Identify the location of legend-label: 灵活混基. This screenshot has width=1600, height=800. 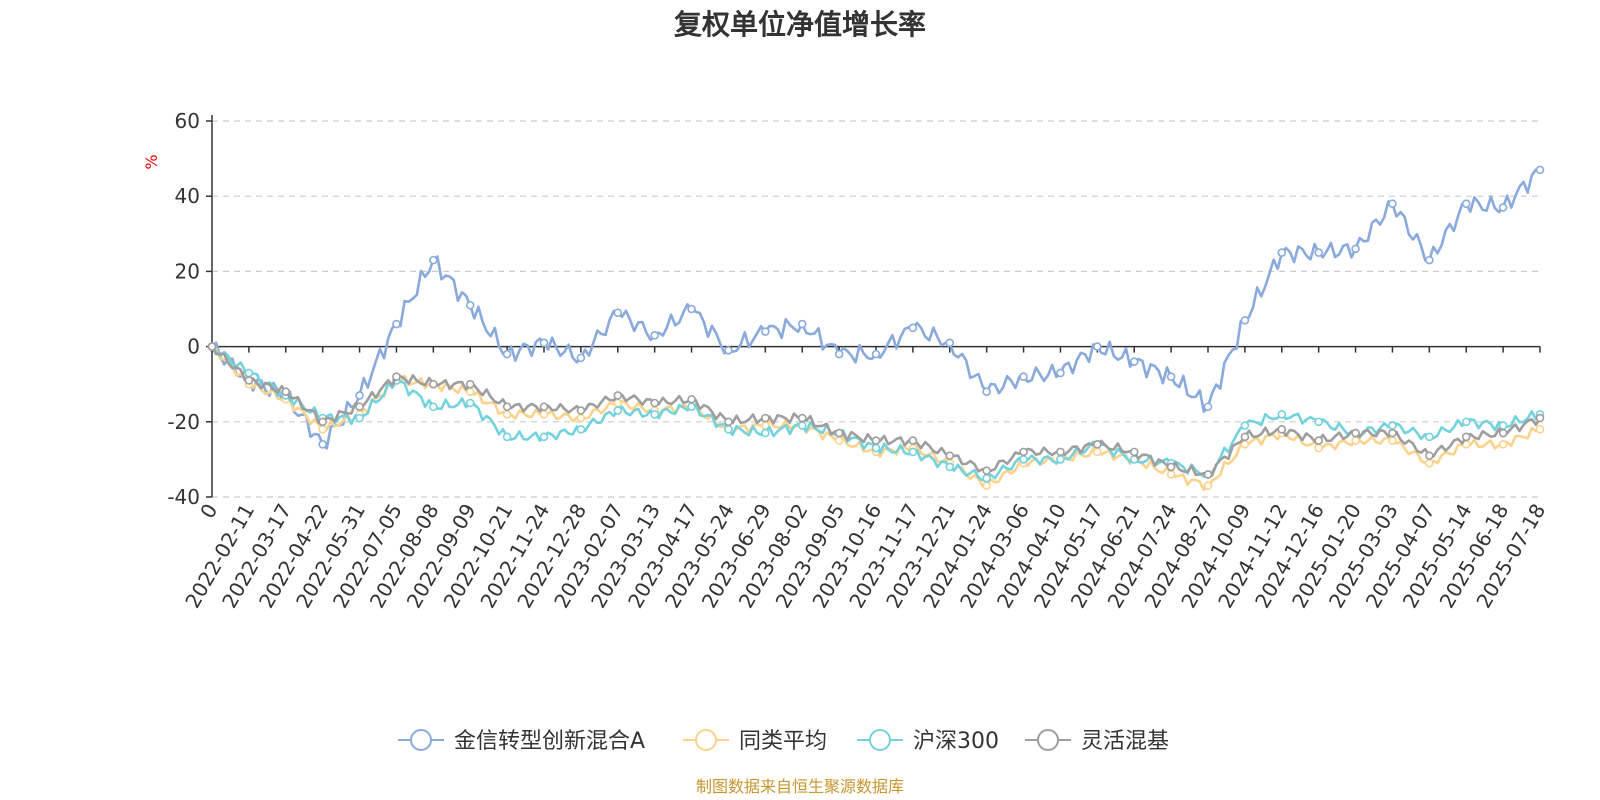
(1125, 741).